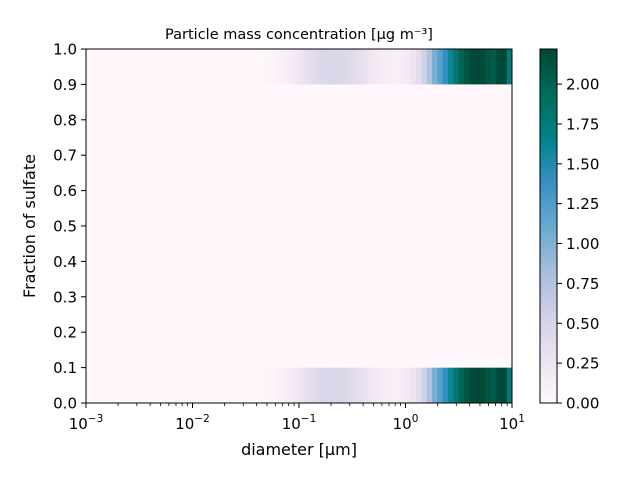  I want to click on x-tick-label: 10⁰, so click(406, 423).